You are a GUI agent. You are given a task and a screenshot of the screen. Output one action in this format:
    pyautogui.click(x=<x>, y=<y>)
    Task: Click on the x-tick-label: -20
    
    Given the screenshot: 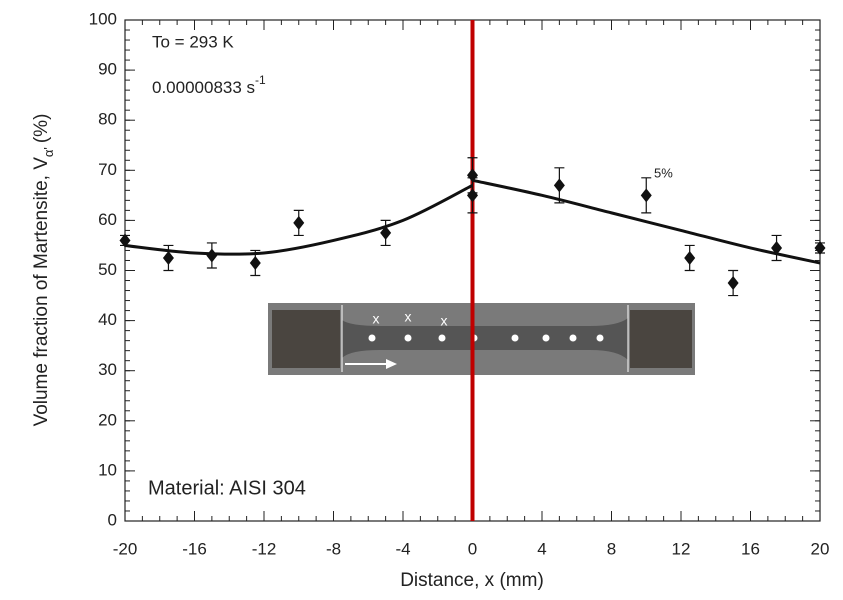 What is the action you would take?
    pyautogui.click(x=125, y=548)
    